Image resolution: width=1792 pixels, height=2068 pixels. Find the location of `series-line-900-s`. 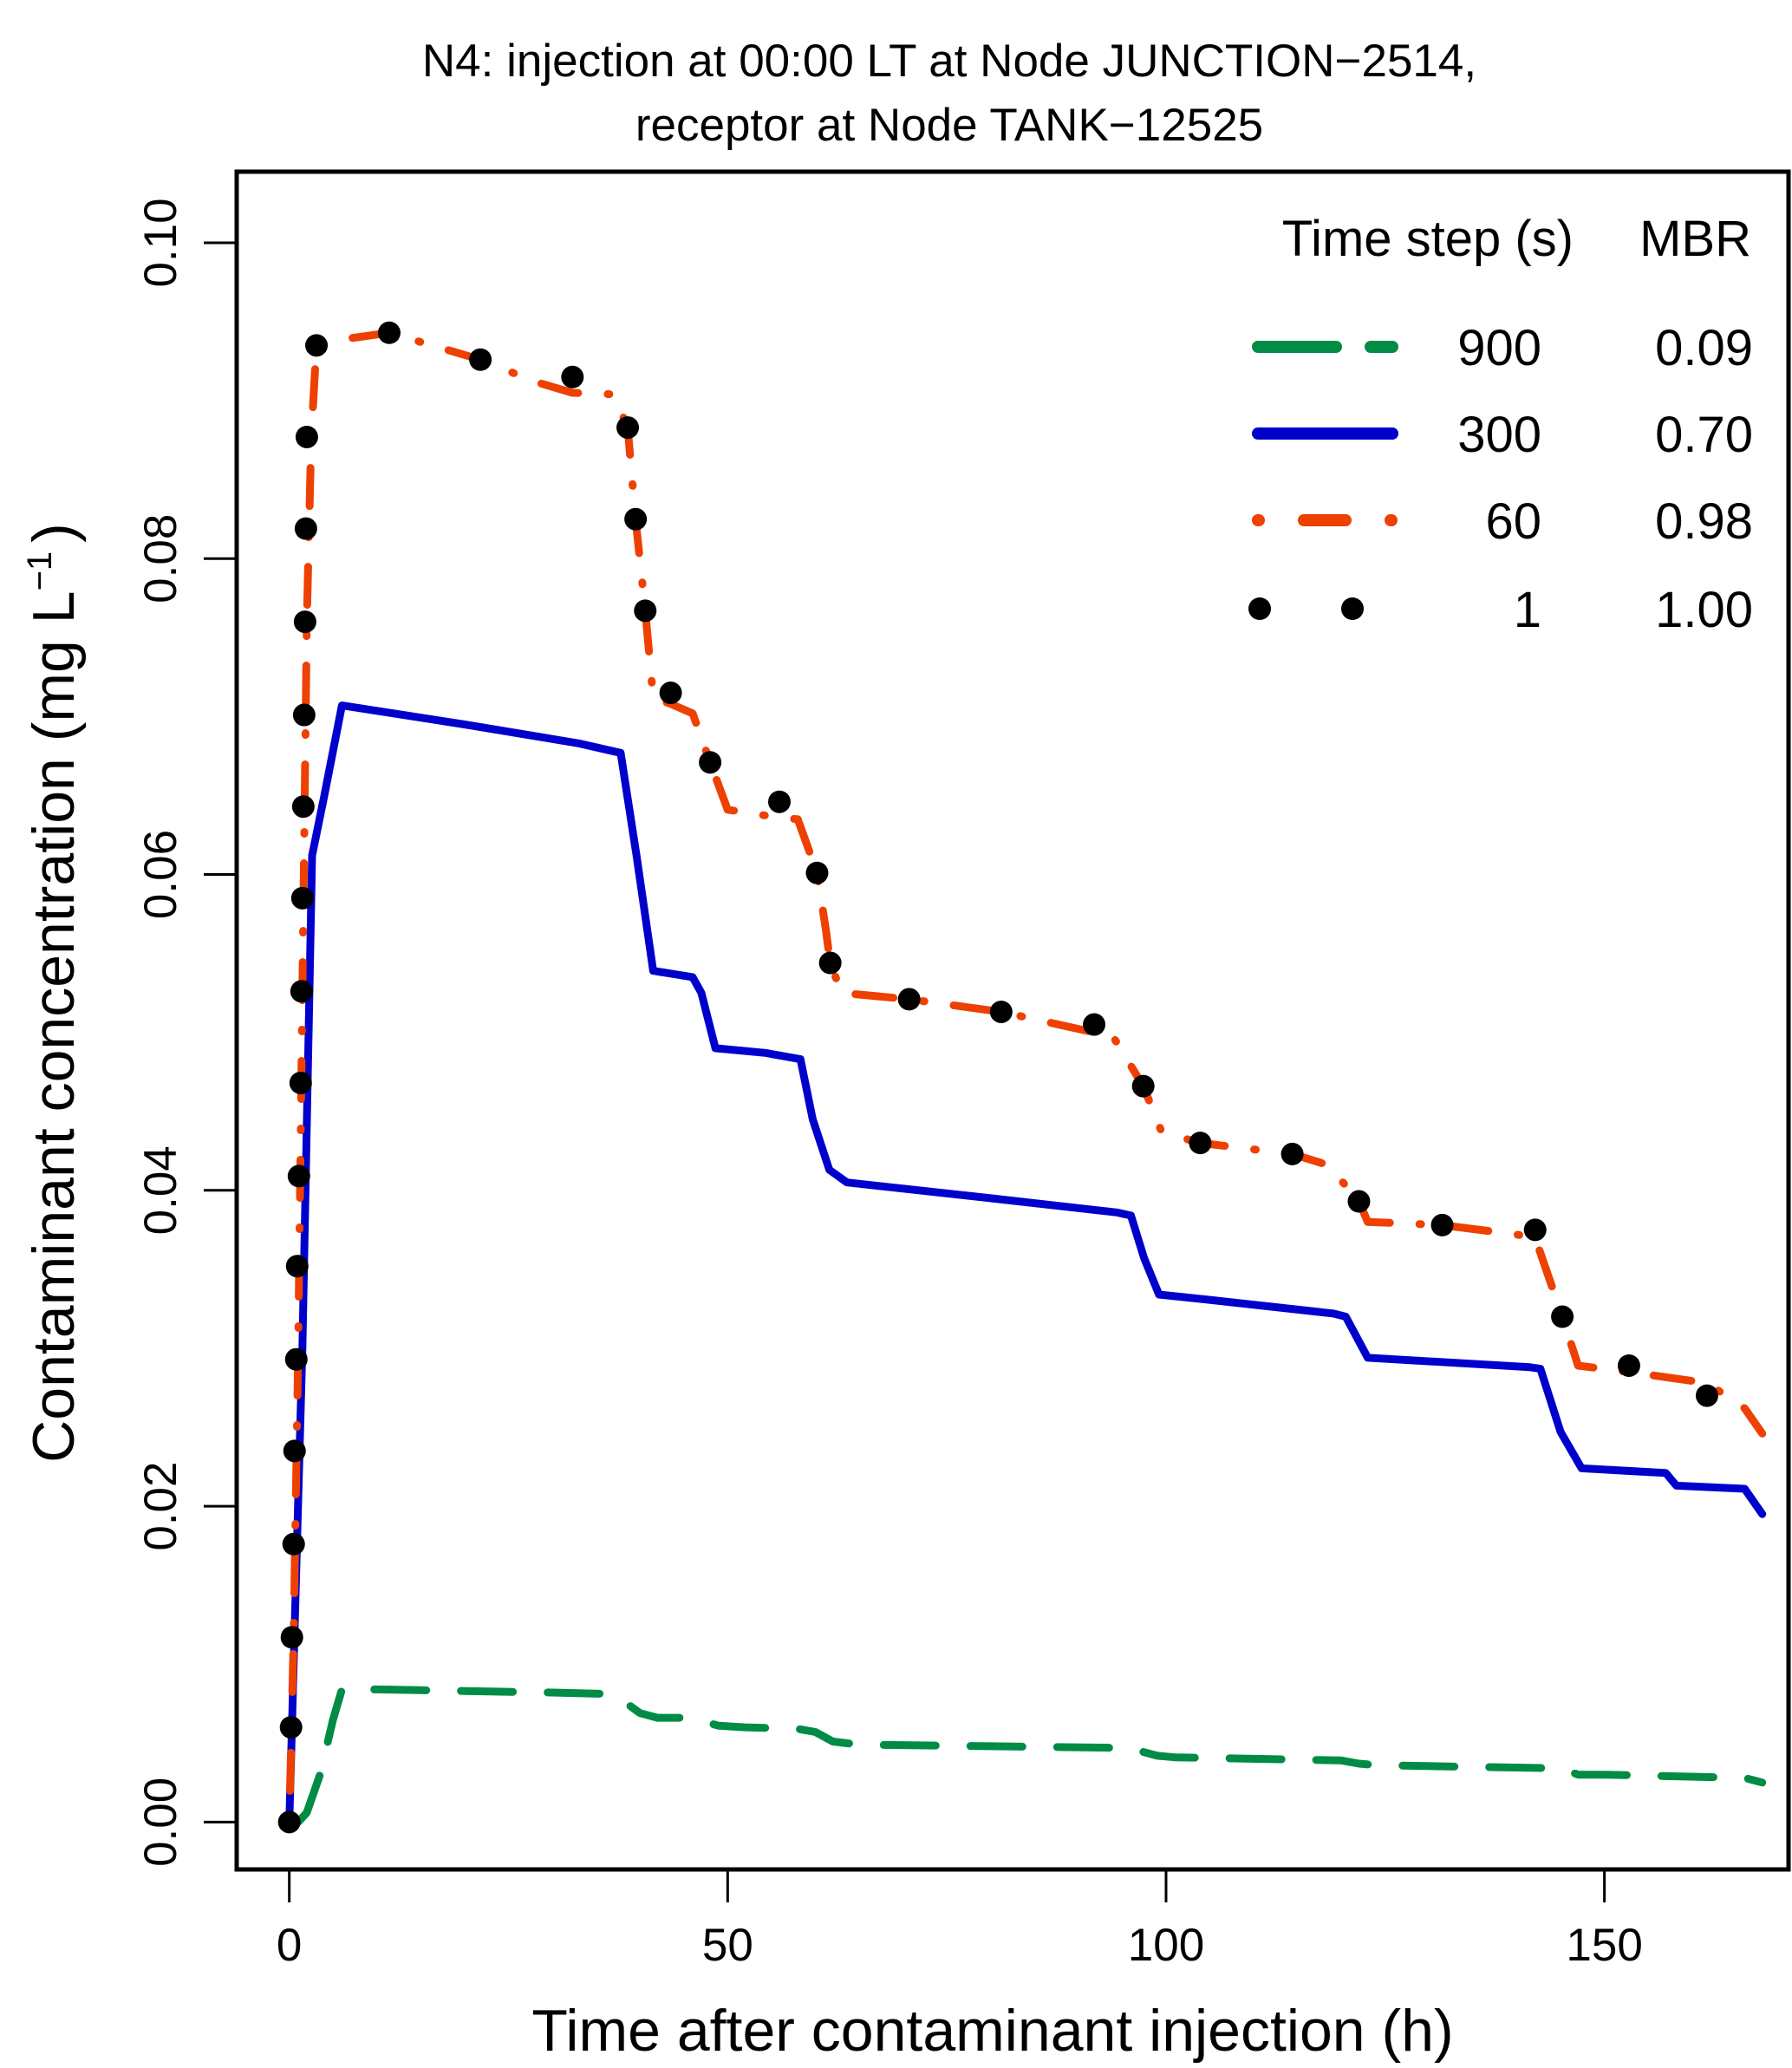

series-line-900-s is located at coordinates (1030, 1755).